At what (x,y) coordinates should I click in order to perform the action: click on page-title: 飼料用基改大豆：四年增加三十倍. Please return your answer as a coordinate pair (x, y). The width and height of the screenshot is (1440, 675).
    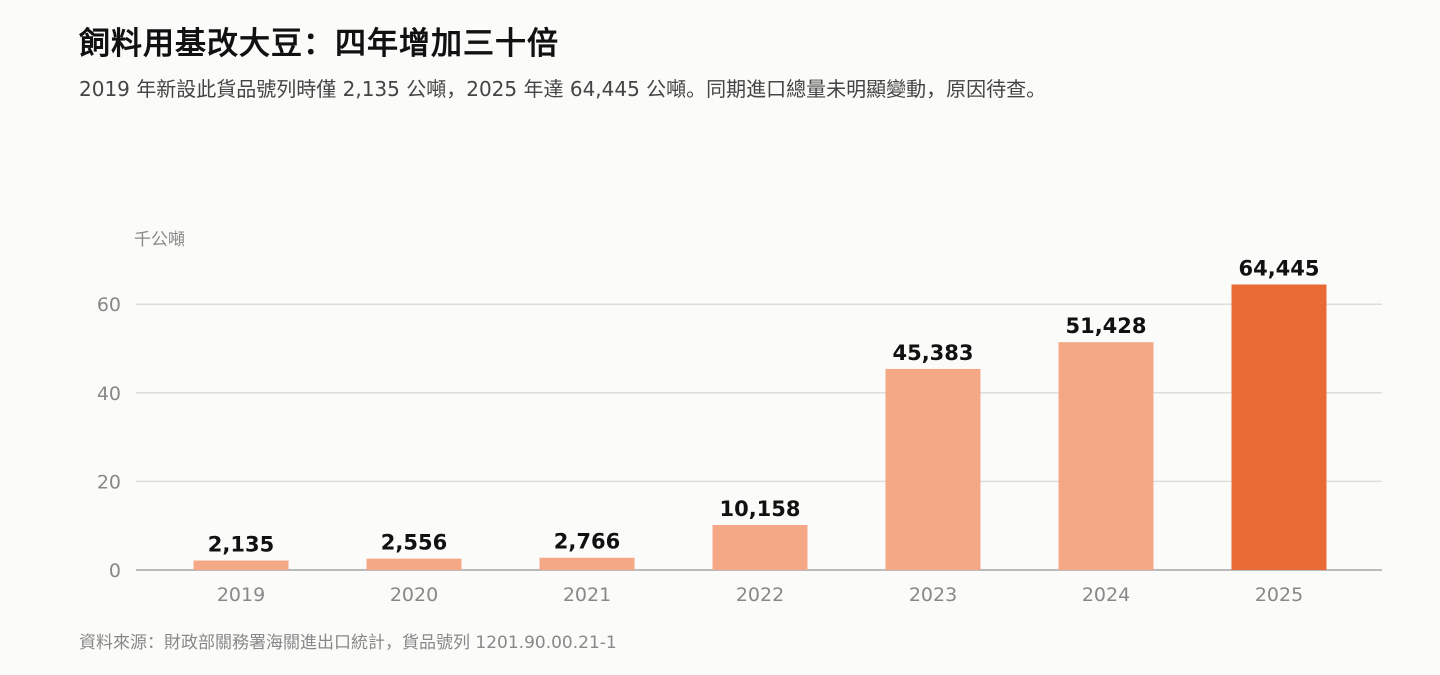
    Looking at the image, I should click on (319, 44).